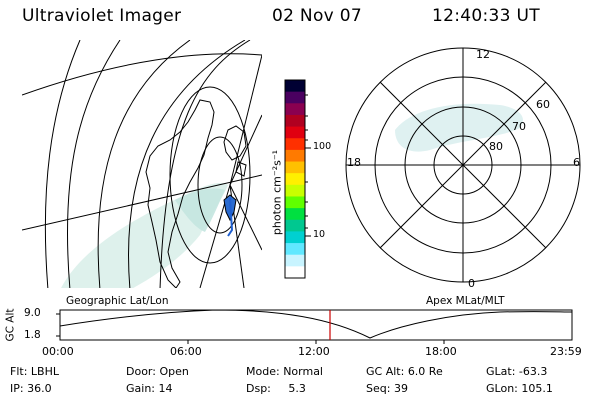  What do you see at coordinates (230, 217) in the screenshot?
I see `bright-emission` at bounding box center [230, 217].